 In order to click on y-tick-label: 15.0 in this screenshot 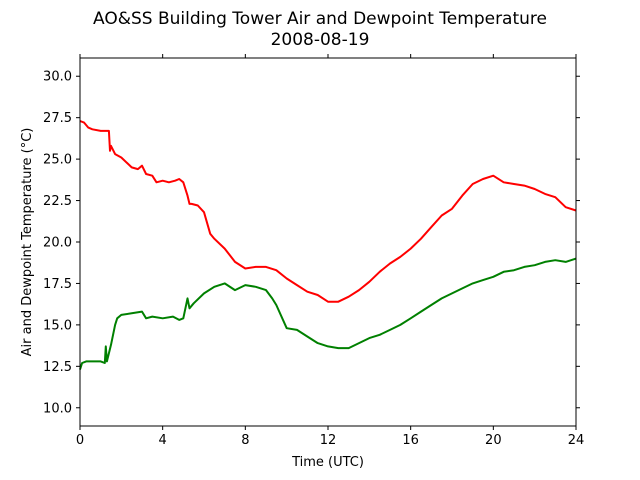, I will do `click(57, 325)`.